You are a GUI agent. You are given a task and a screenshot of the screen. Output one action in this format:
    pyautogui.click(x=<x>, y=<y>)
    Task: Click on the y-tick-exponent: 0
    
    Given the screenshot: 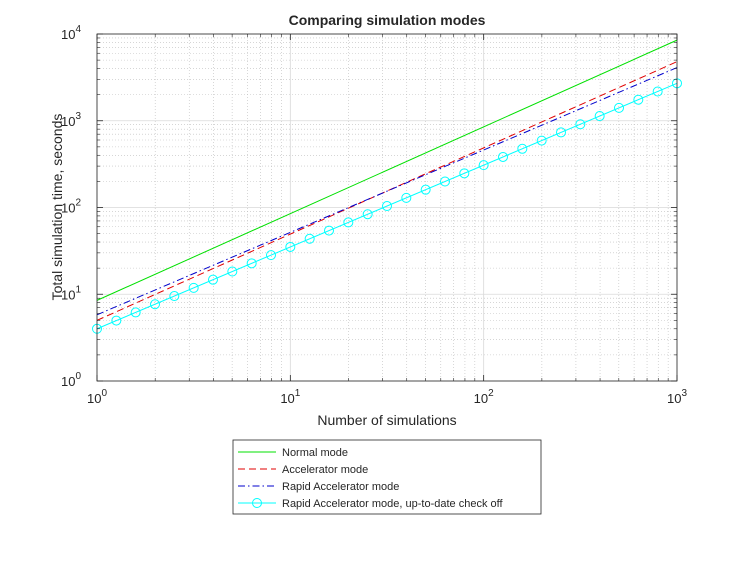 What is the action you would take?
    pyautogui.click(x=78, y=376)
    